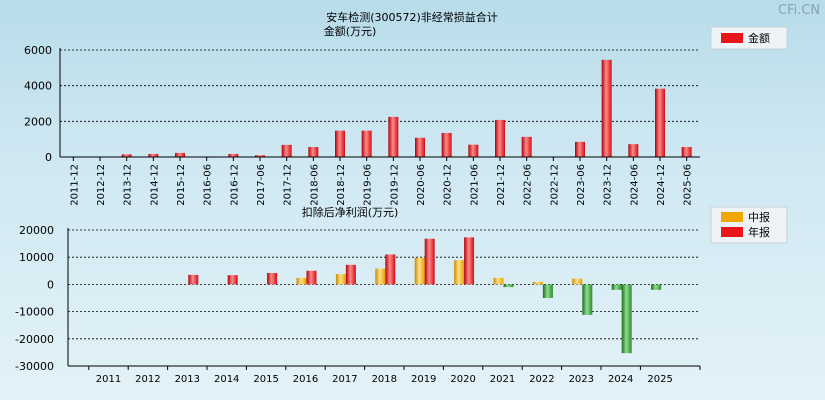  What do you see at coordinates (659, 379) in the screenshot?
I see `chart2-x-tick-label: 2025` at bounding box center [659, 379].